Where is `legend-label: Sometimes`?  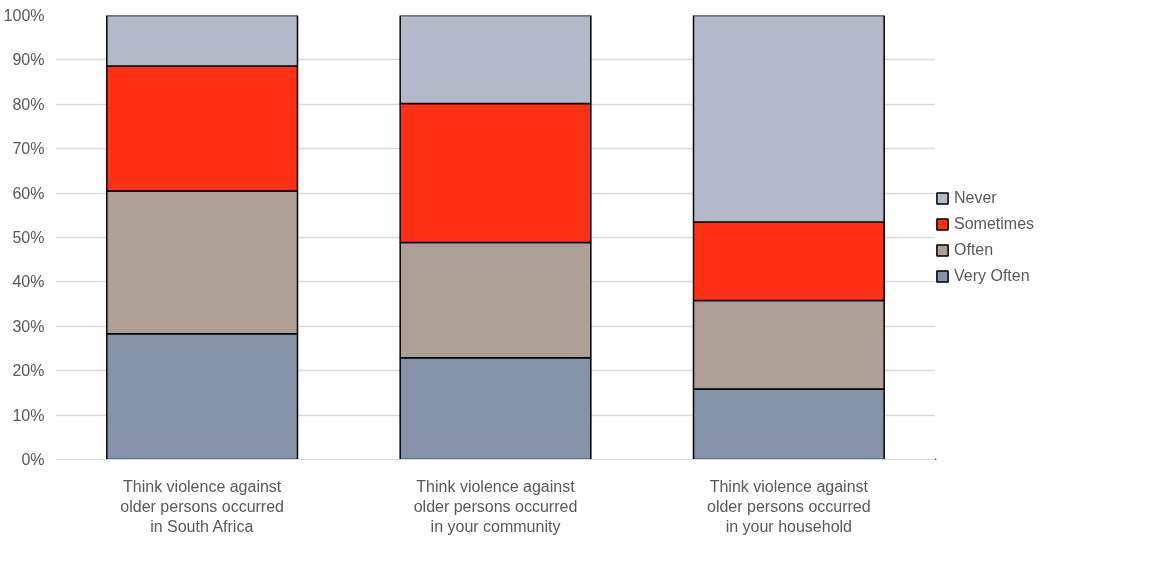 legend-label: Sometimes is located at coordinates (994, 224).